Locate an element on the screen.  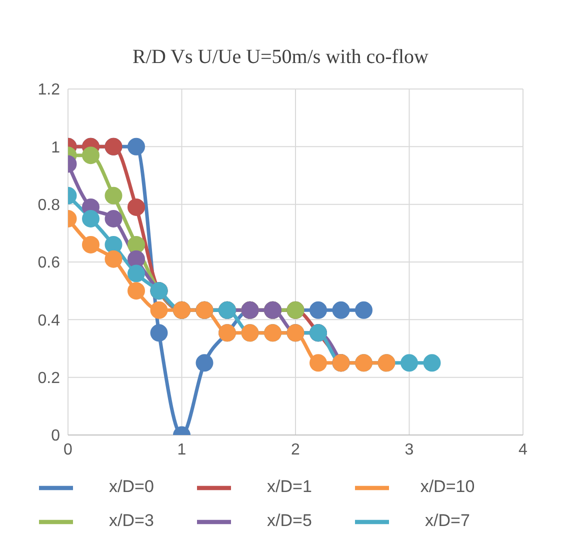
x-tick-label: 2 is located at coordinates (295, 449).